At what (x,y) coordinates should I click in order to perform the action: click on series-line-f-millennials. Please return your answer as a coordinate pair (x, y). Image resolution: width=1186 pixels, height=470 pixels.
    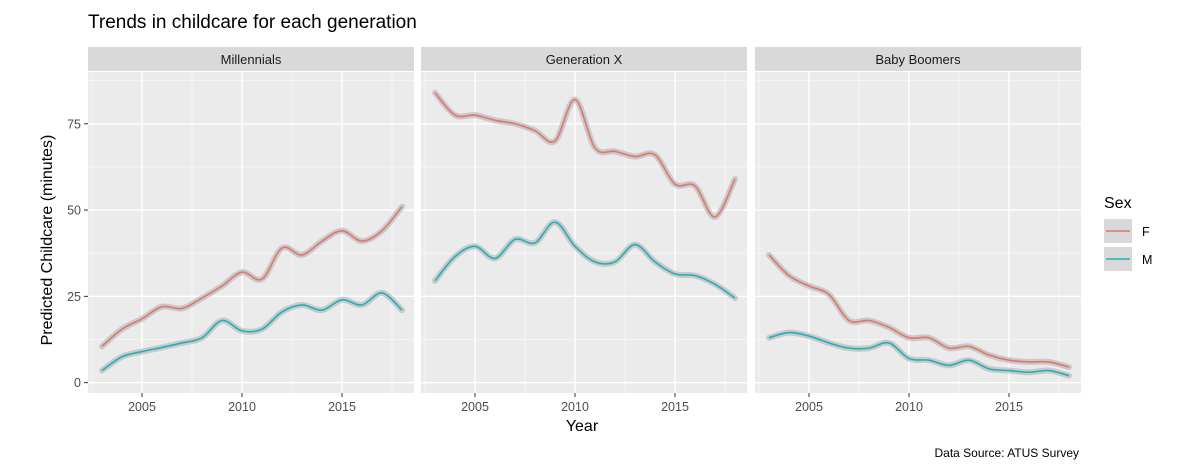
    Looking at the image, I should click on (252, 277).